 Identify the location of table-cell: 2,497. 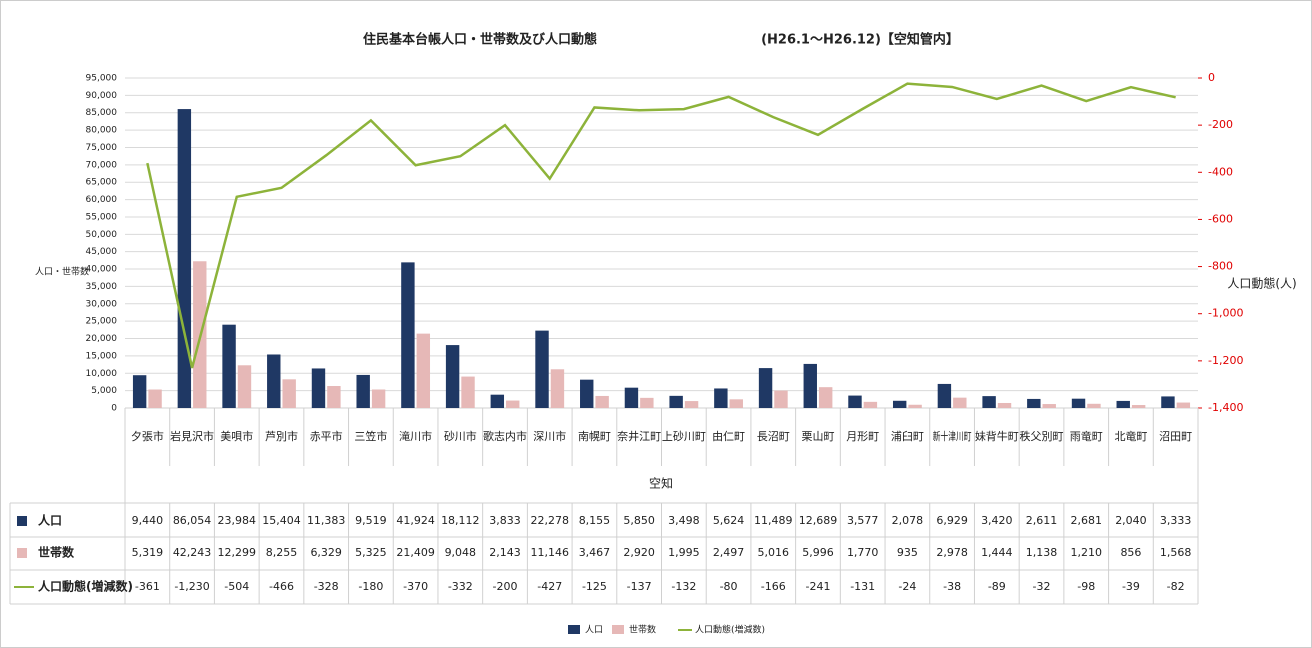
(729, 552).